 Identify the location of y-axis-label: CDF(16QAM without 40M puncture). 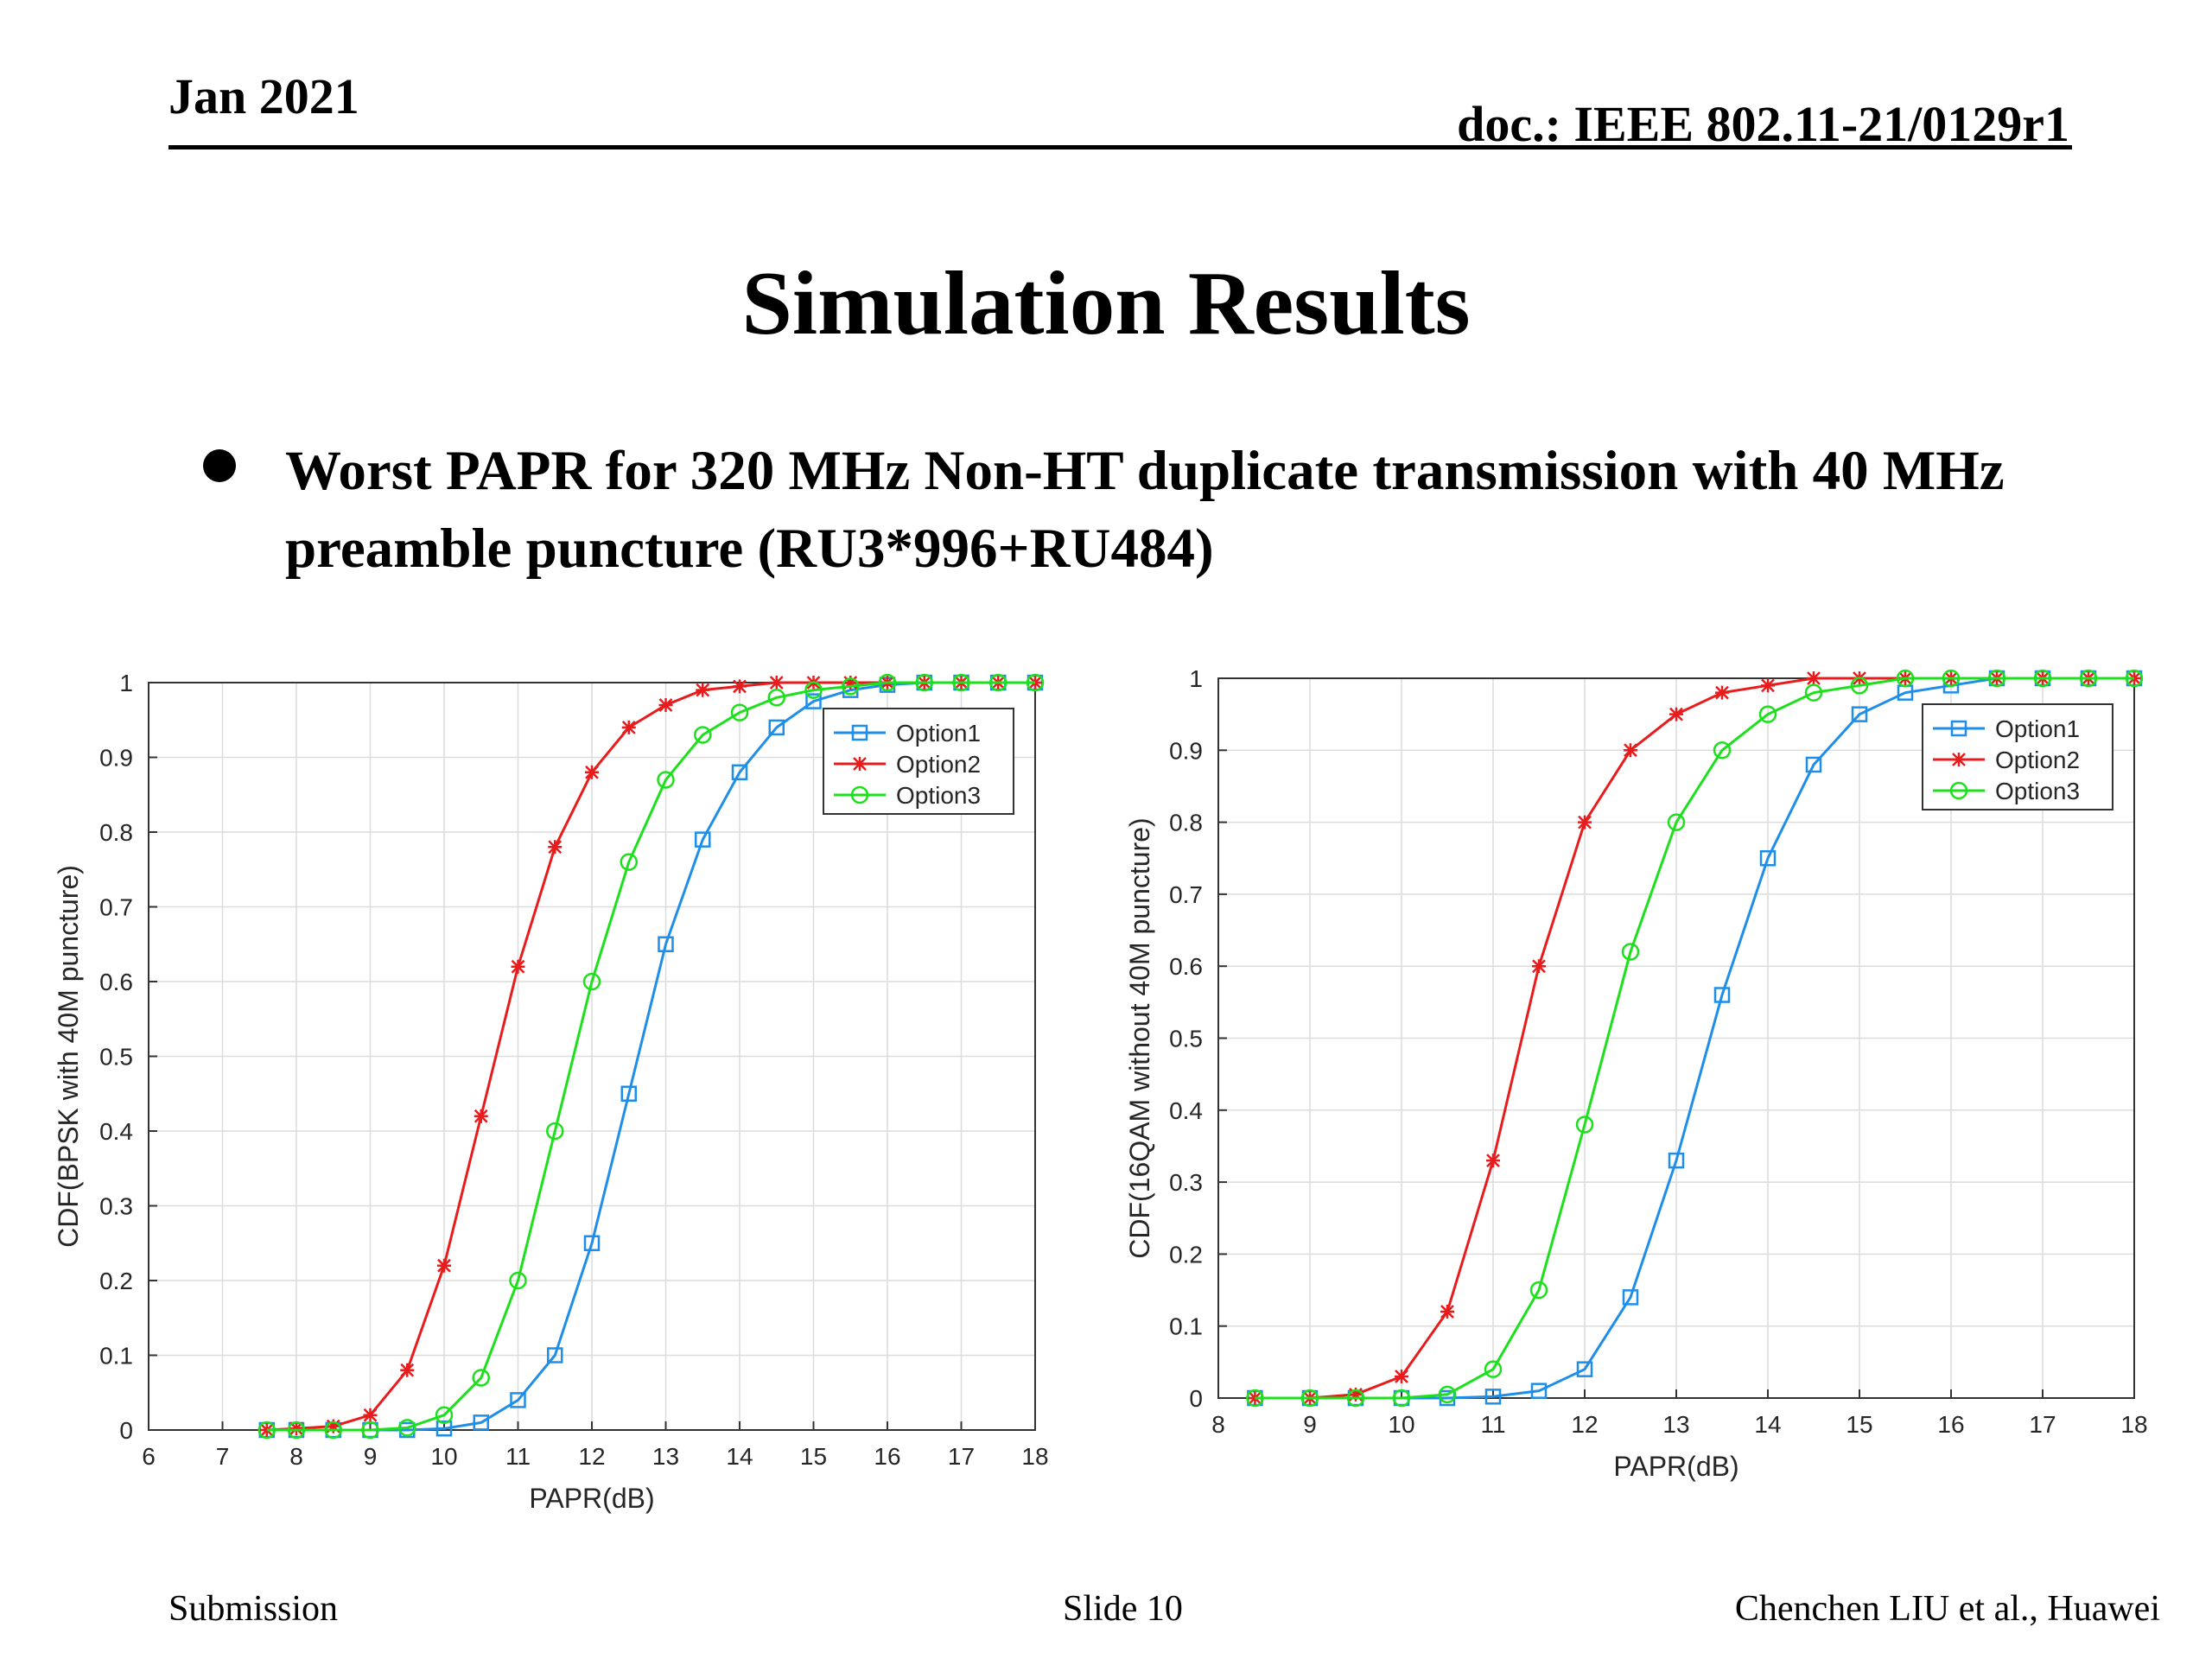
(1139, 1037).